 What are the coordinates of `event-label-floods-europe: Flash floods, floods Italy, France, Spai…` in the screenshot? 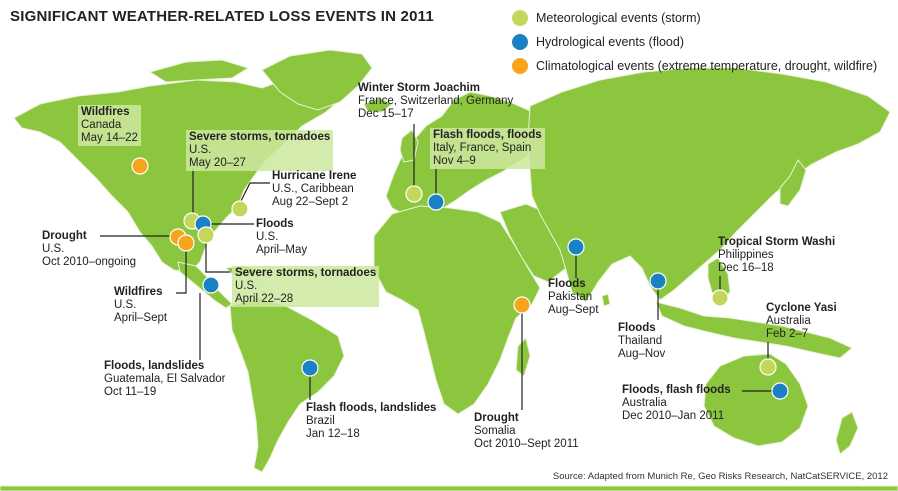 It's located at (487, 148).